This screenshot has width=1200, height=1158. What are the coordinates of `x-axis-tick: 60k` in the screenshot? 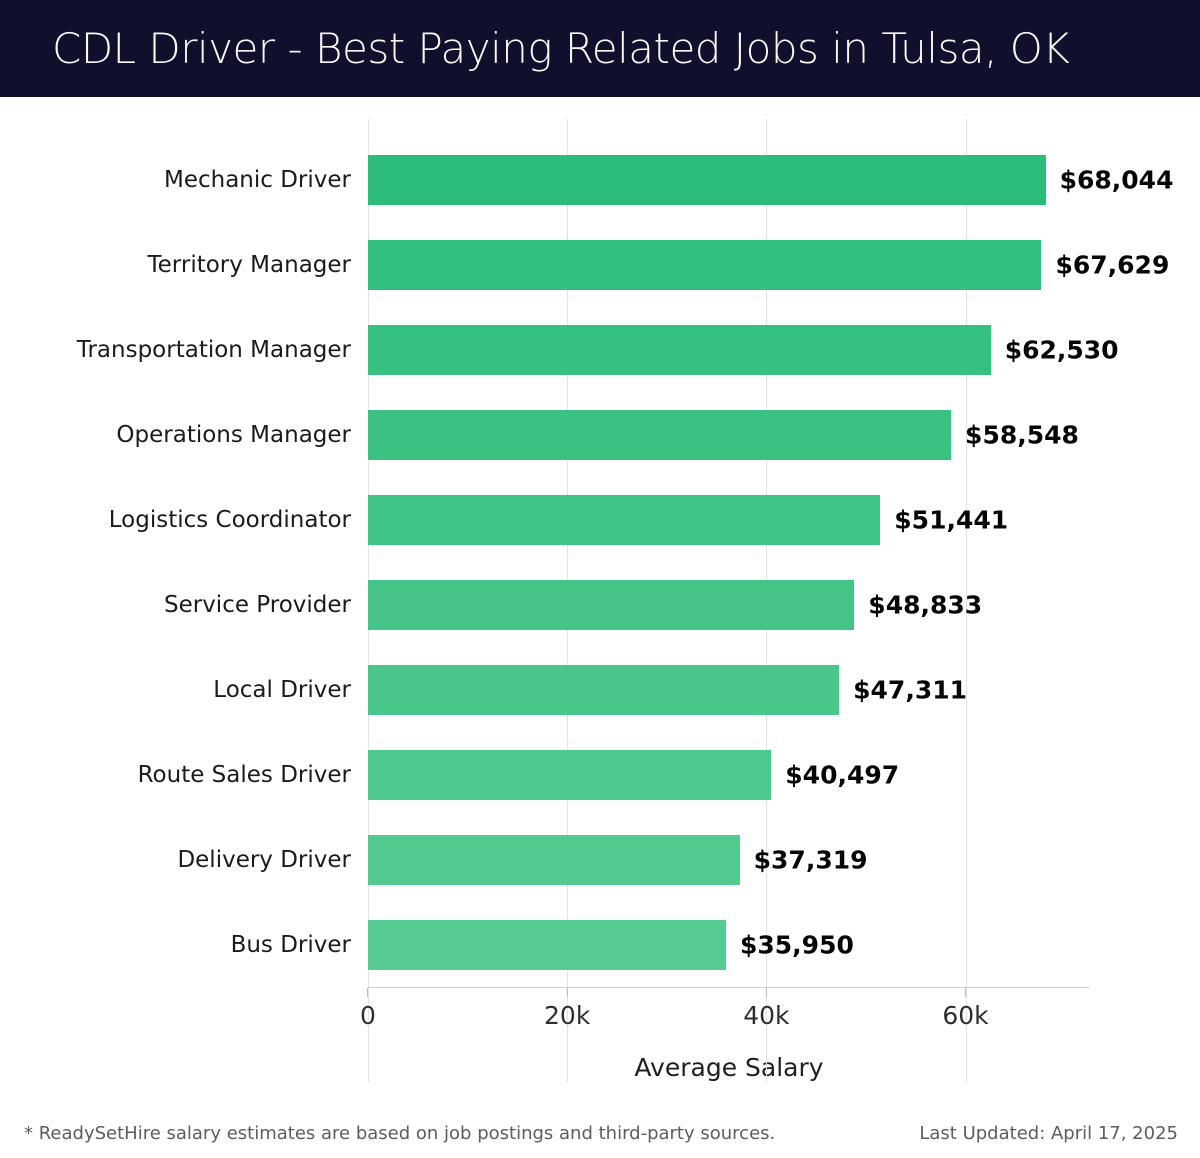 It's located at (965, 1009).